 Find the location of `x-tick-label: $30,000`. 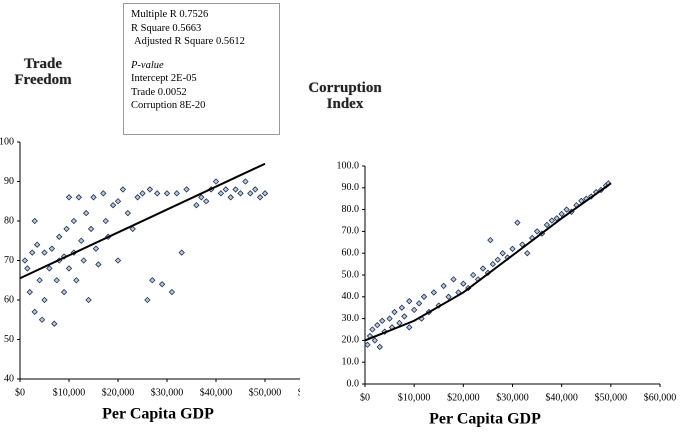

x-tick-label: $30,000 is located at coordinates (512, 397).